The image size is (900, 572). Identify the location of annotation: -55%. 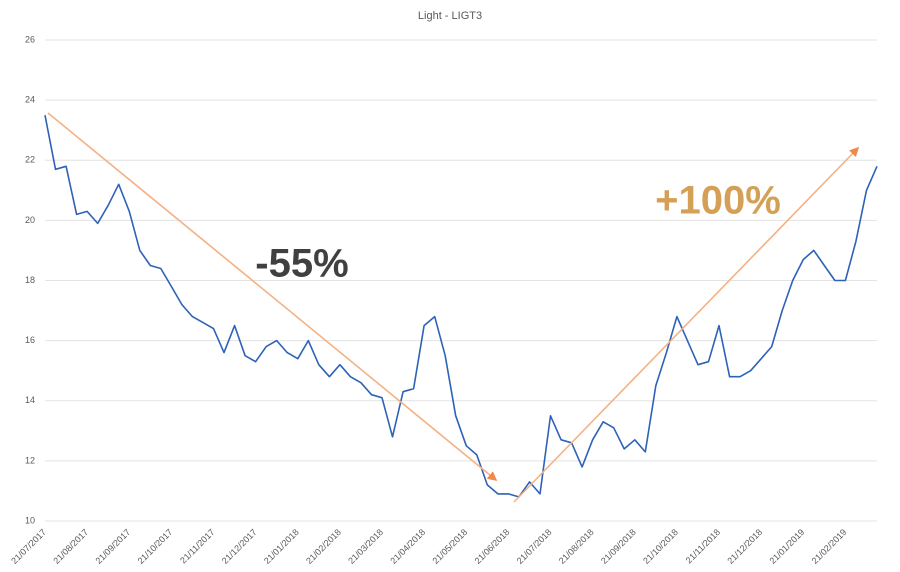
(301, 264).